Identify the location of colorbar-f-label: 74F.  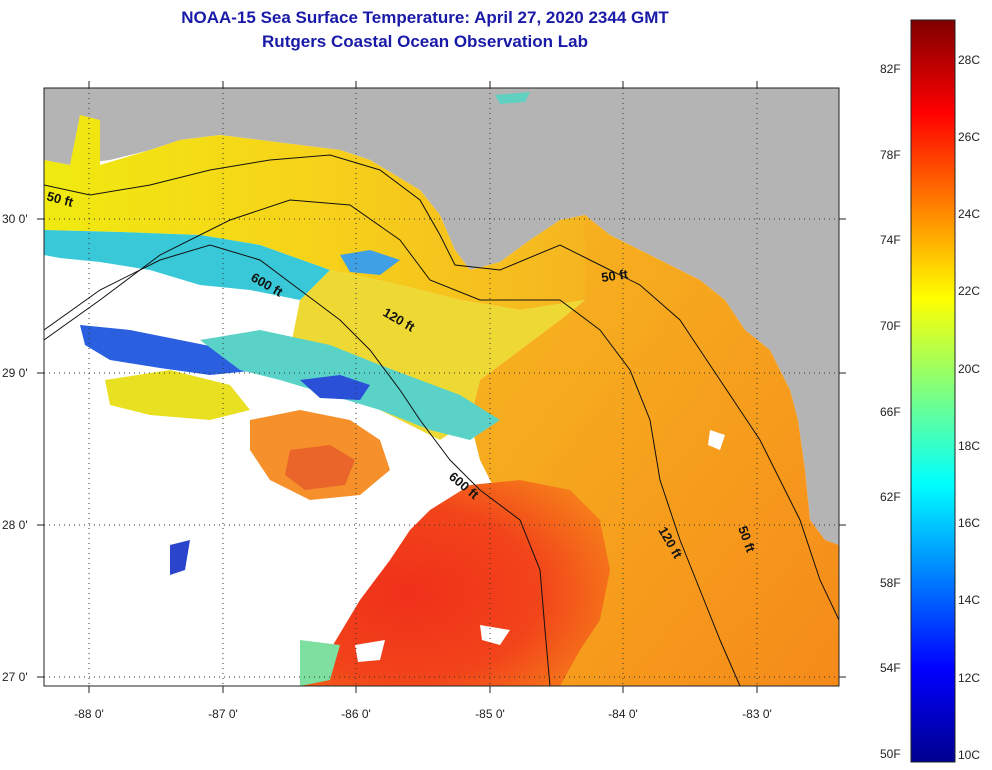
(890, 240).